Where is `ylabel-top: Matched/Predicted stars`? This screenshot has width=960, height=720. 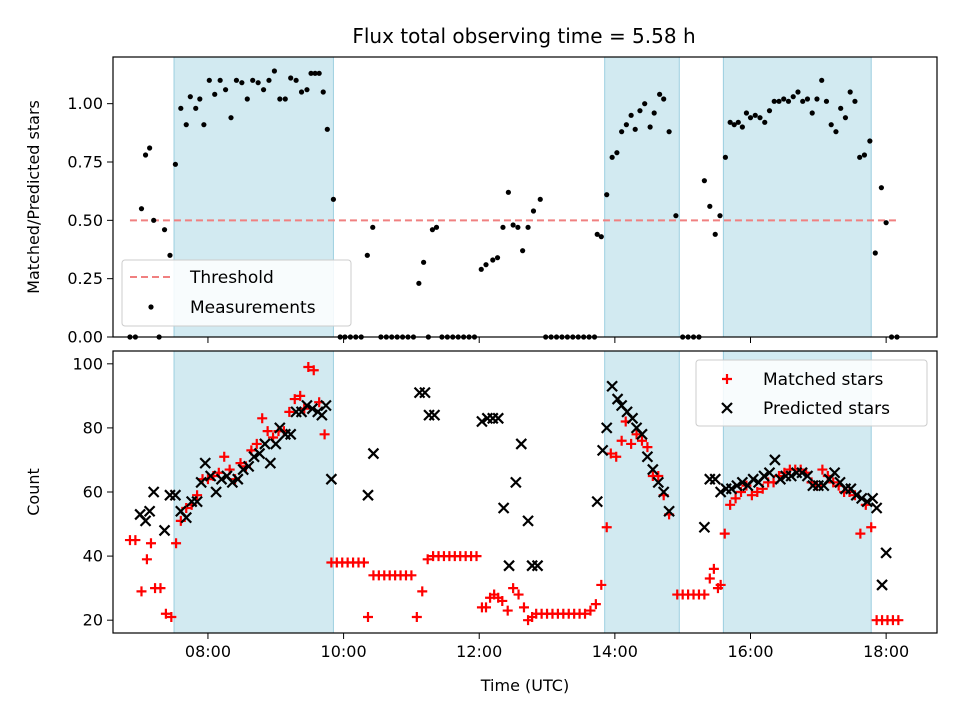
ylabel-top: Matched/Predicted stars is located at coordinates (33, 197).